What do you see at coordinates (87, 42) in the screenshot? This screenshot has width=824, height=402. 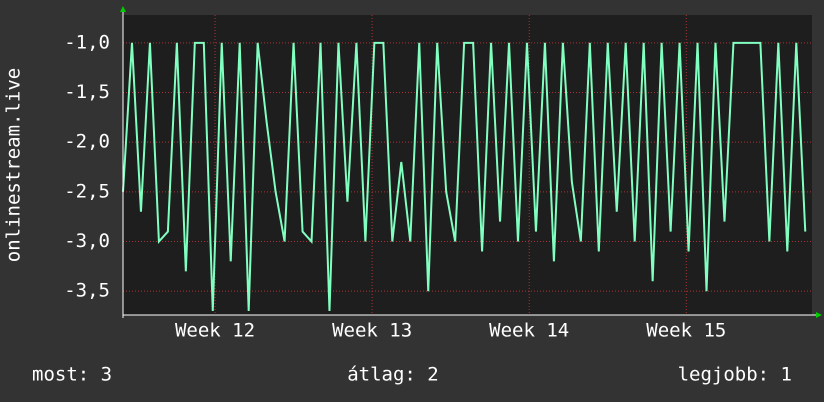 I see `y-tick-label: -1,0` at bounding box center [87, 42].